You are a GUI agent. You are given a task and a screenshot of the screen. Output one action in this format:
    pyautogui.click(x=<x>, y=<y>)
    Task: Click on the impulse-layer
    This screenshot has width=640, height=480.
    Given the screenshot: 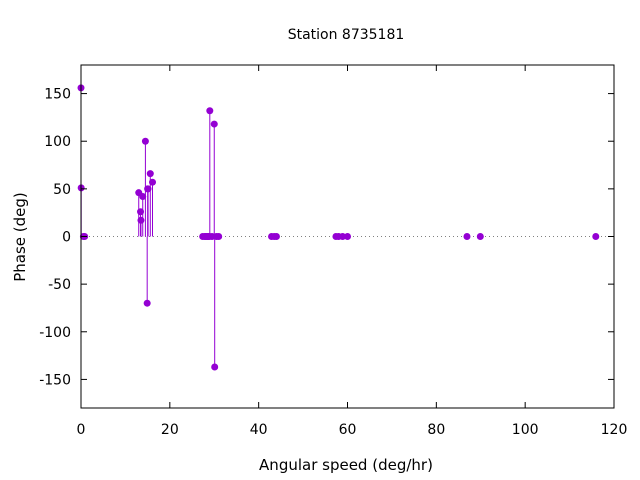 What is the action you would take?
    pyautogui.click(x=148, y=227)
    